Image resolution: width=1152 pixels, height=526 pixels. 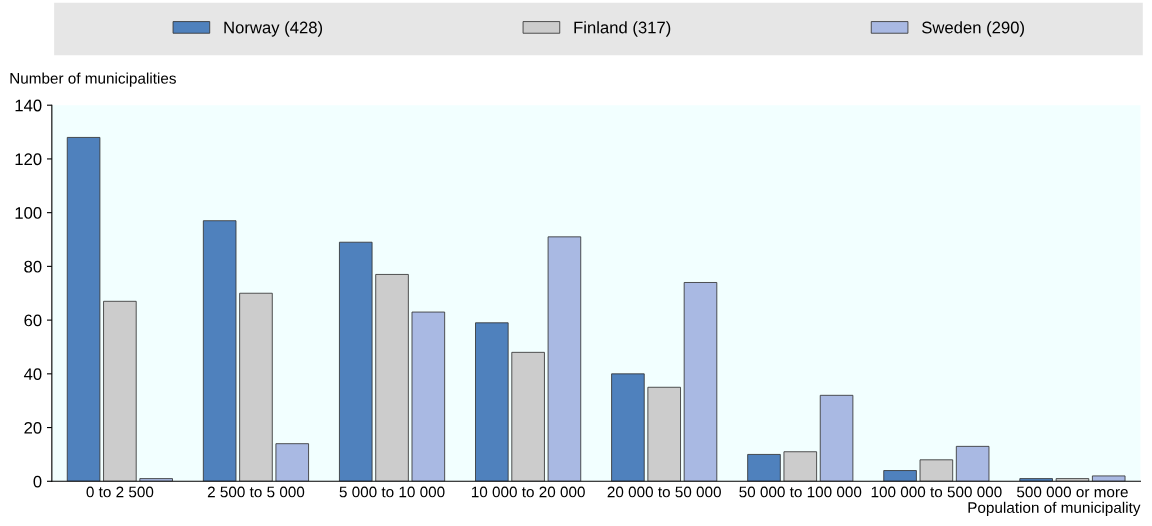 I want to click on y-tick-label: 120, so click(x=28, y=159).